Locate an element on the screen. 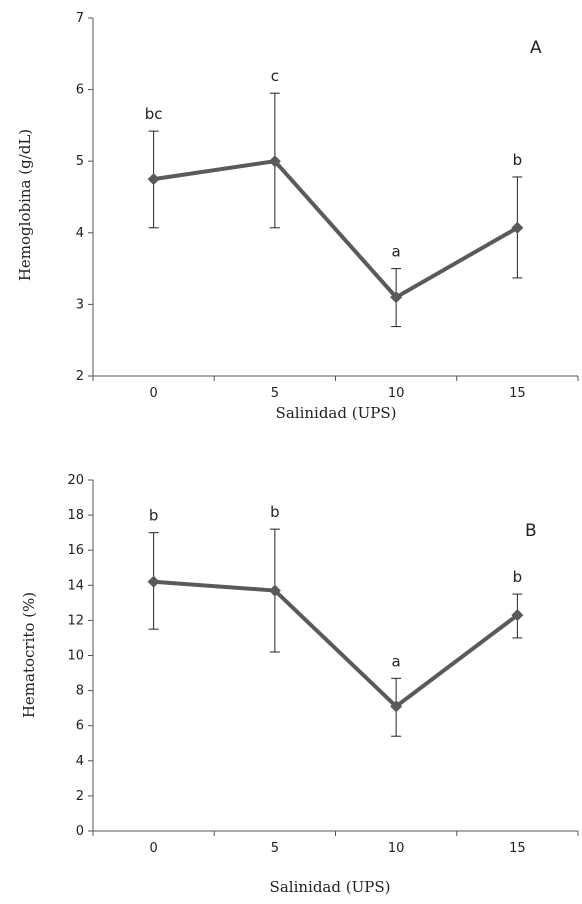 This screenshot has width=582, height=904. y-tick-label: 3 is located at coordinates (80, 304).